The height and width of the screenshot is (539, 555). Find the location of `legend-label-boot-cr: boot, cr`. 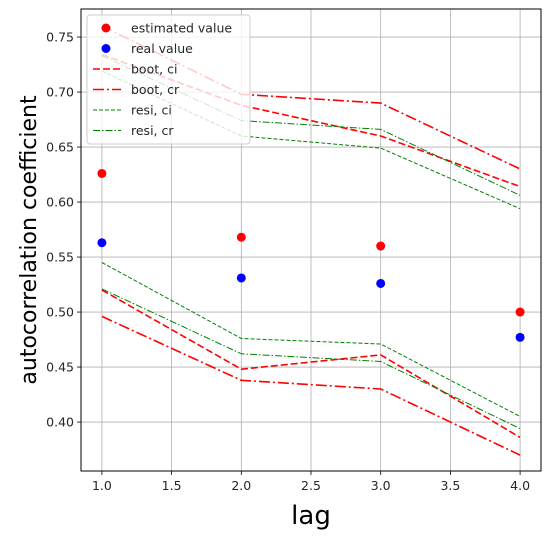

legend-label-boot-cr: boot, cr is located at coordinates (155, 89).